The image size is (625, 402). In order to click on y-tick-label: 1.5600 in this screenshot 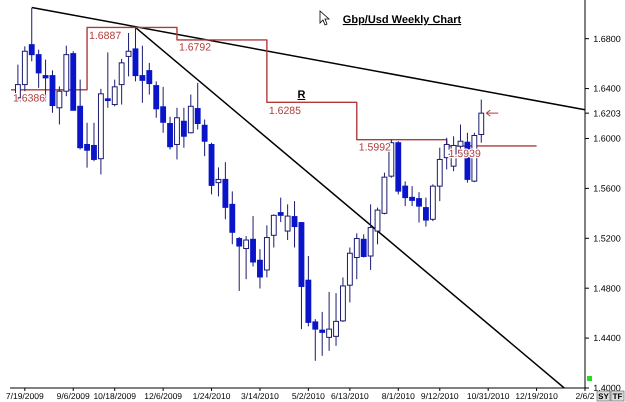, I will do `click(607, 189)`.